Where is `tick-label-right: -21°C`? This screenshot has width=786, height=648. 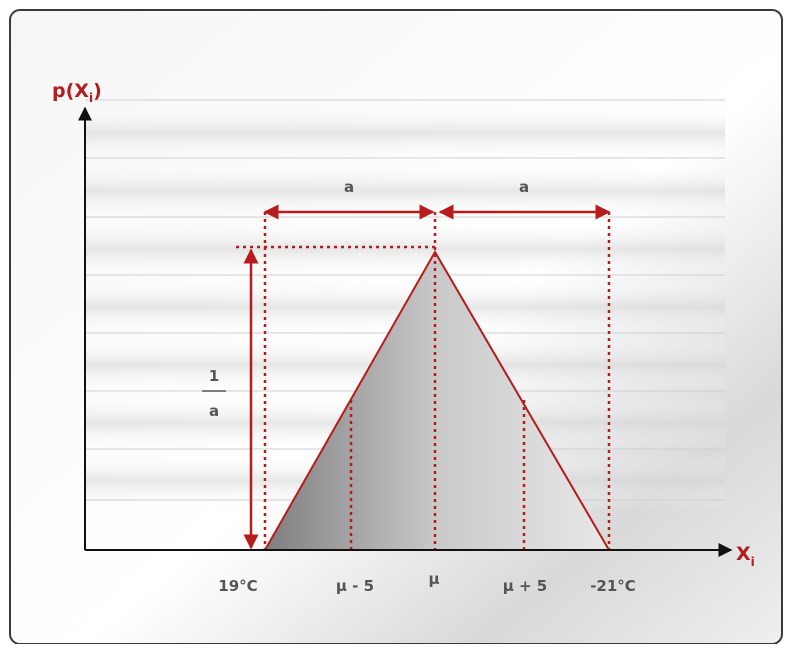 tick-label-right: -21°C is located at coordinates (613, 586).